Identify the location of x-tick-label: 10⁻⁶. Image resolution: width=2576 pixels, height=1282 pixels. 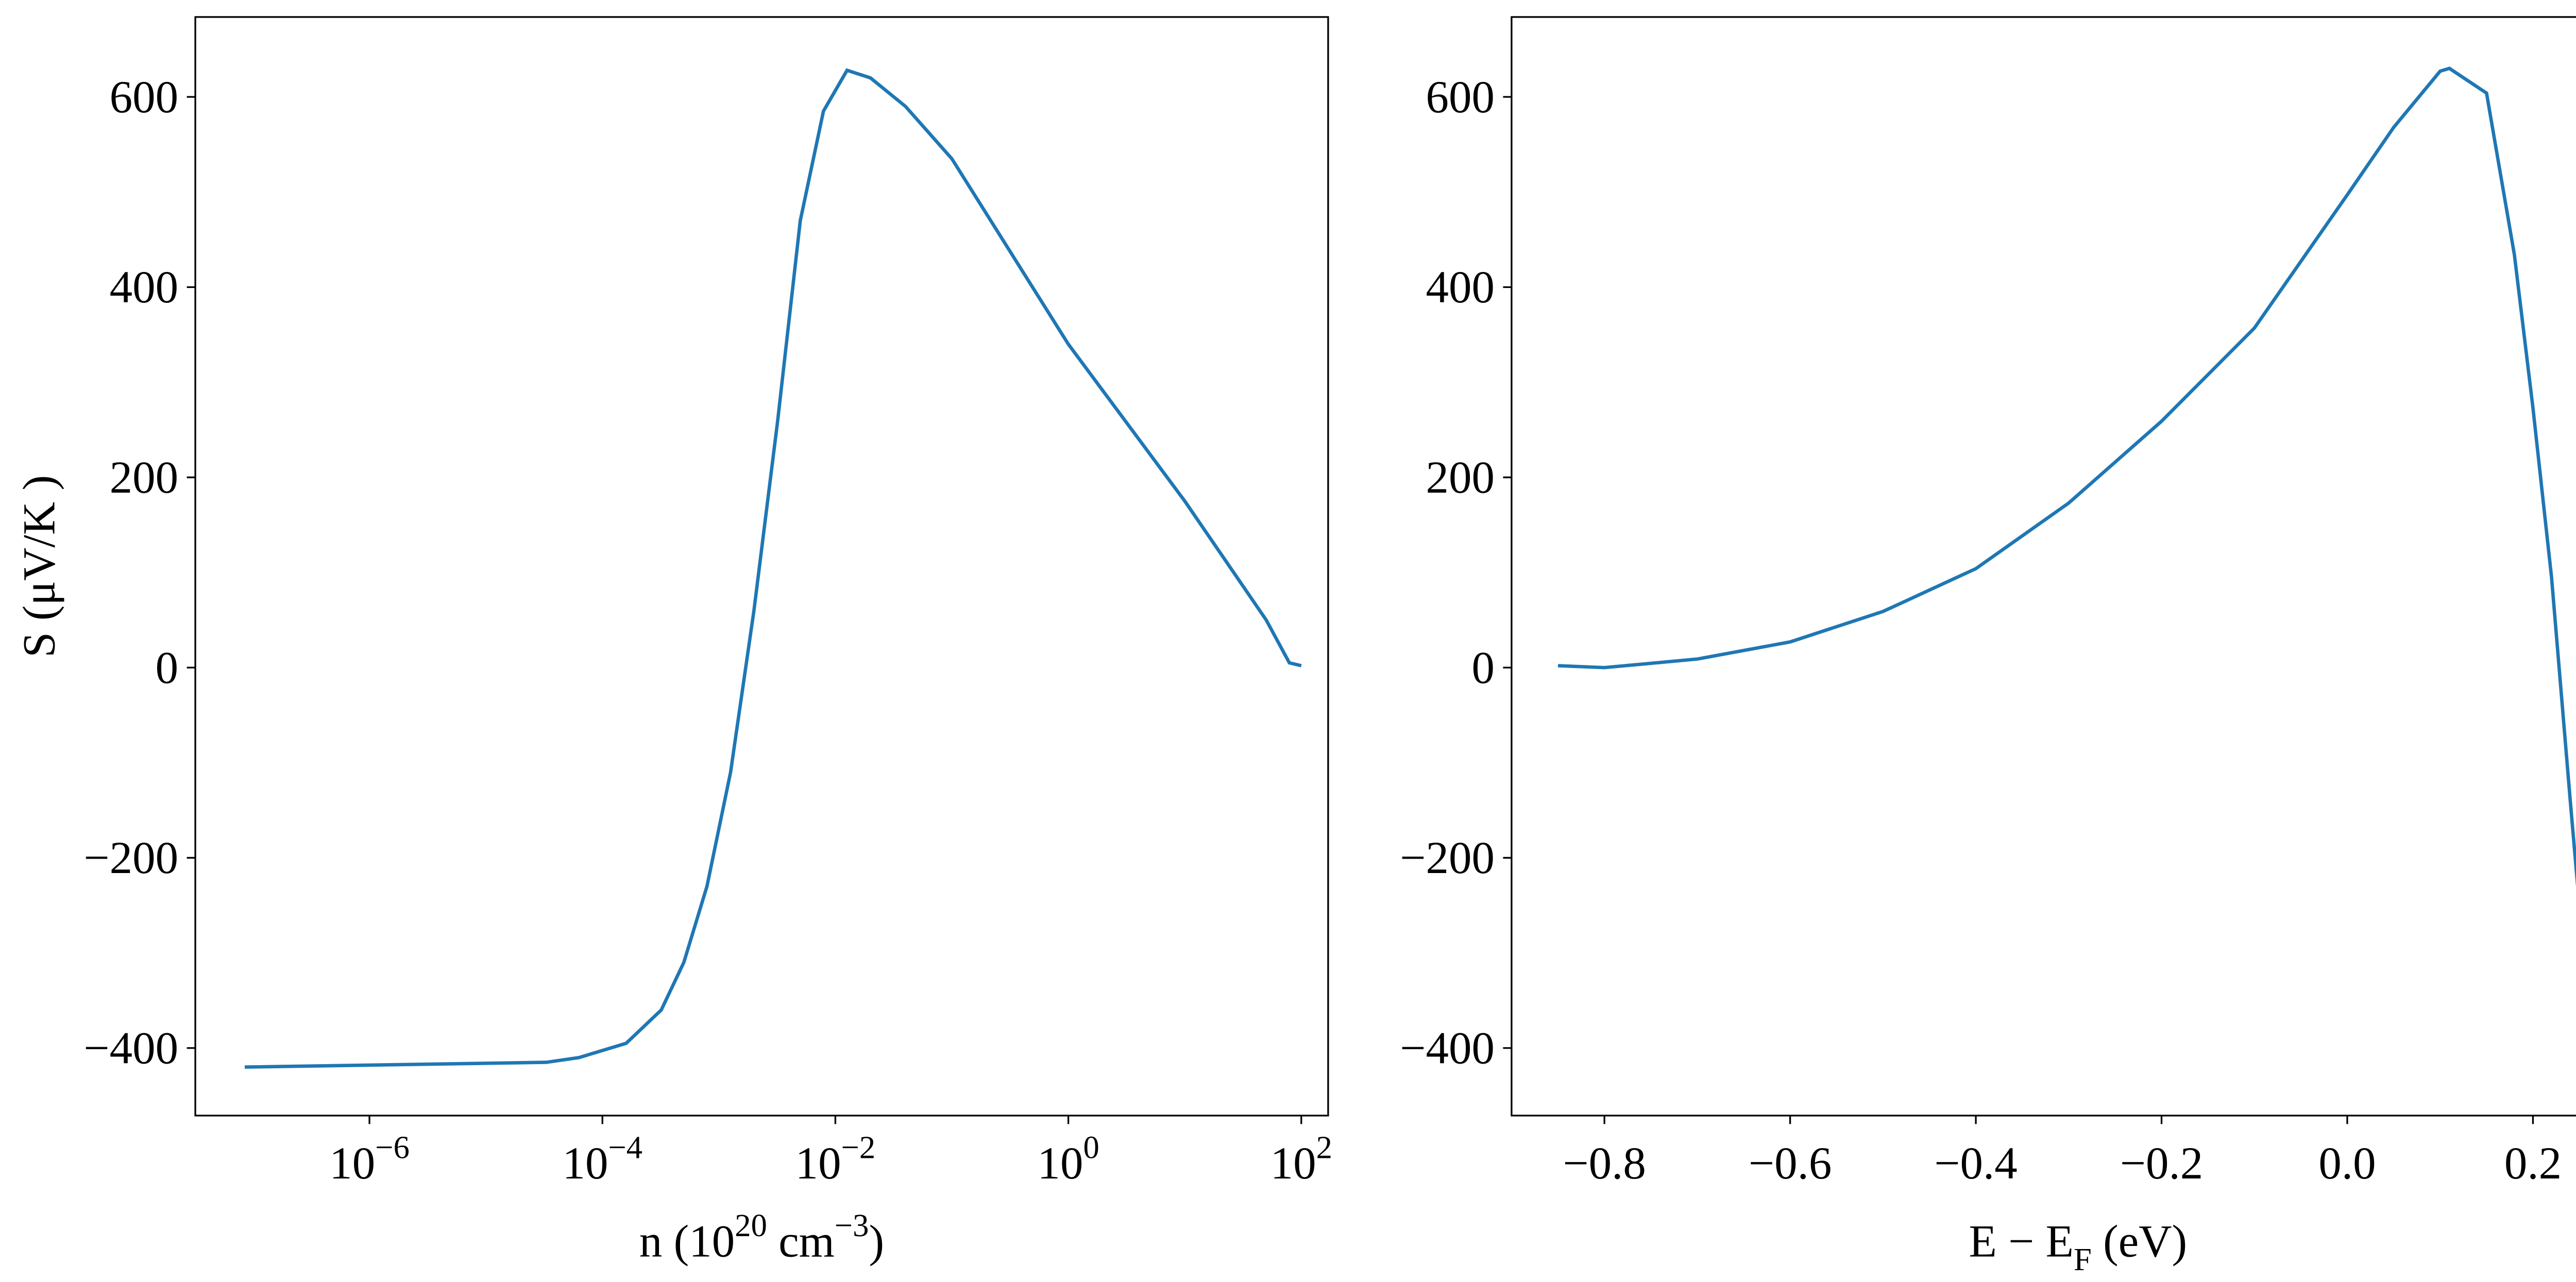
(369, 1159).